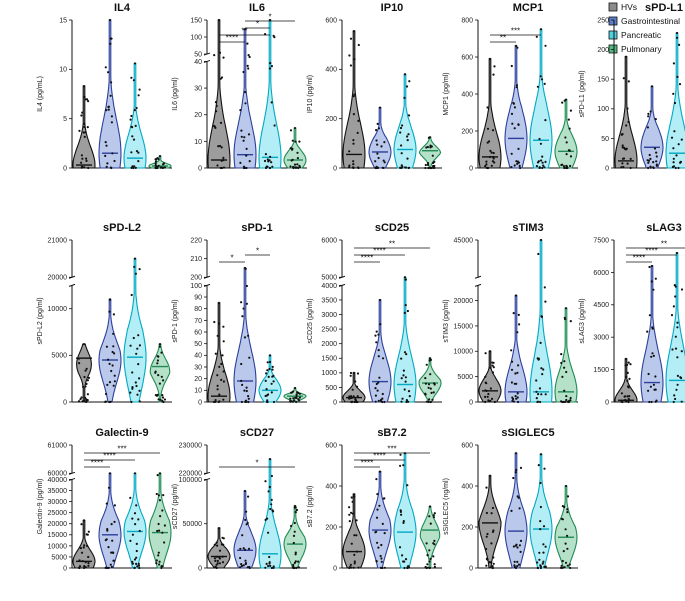  Describe the element at coordinates (582, 93) in the screenshot. I see `y-axis-label: sPD-L1 (pg/ml)` at that location.